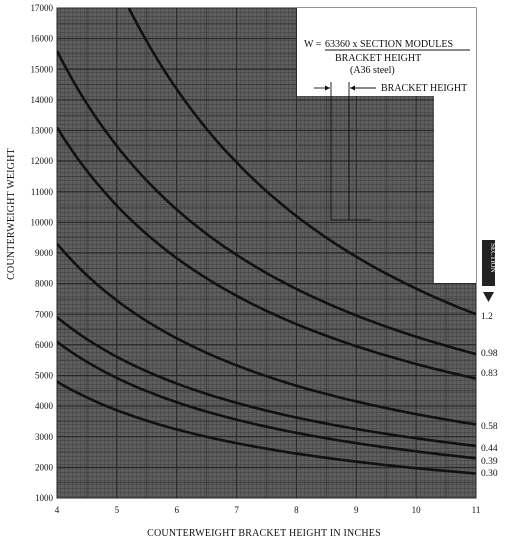 The width and height of the screenshot is (508, 545). Describe the element at coordinates (42, 131) in the screenshot. I see `y-tick-label: 13000` at that location.